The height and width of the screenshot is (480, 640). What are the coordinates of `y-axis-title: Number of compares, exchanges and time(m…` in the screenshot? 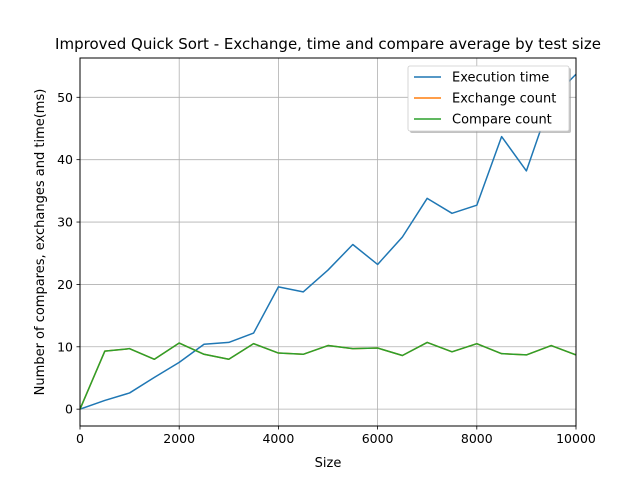 It's located at (40, 242).